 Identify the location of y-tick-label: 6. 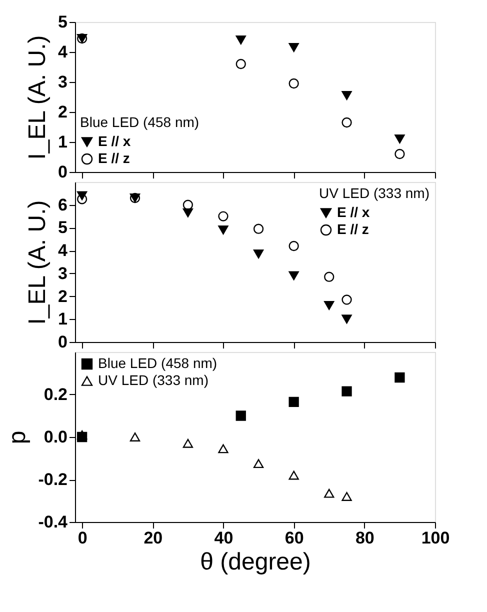
(63, 204).